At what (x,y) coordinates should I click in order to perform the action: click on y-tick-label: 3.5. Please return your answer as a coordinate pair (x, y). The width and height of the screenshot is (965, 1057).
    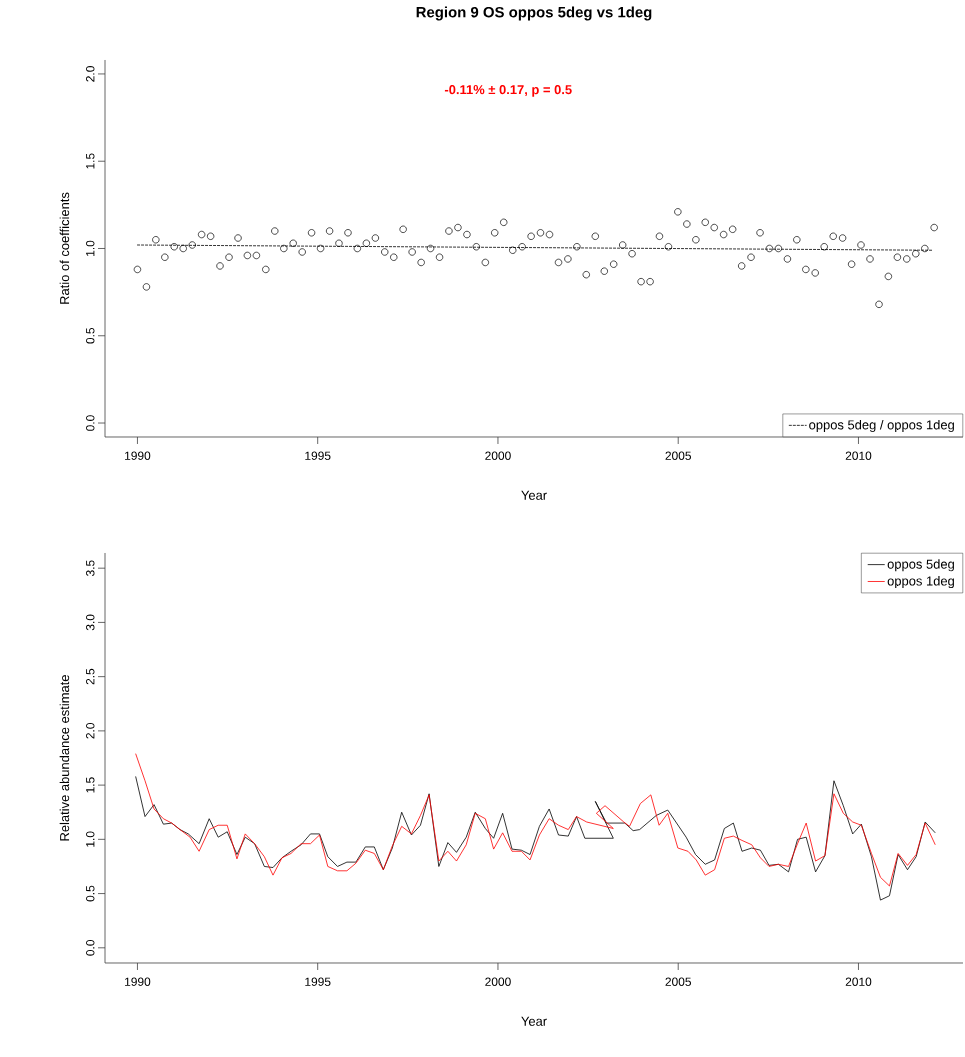
    Looking at the image, I should click on (90, 568).